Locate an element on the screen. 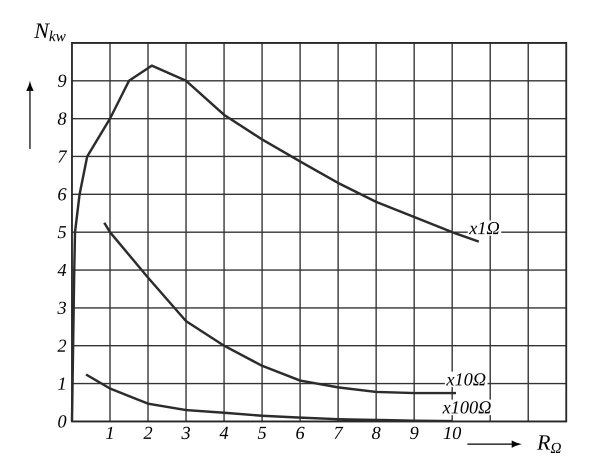  y-tick-label: 8 is located at coordinates (62, 118).